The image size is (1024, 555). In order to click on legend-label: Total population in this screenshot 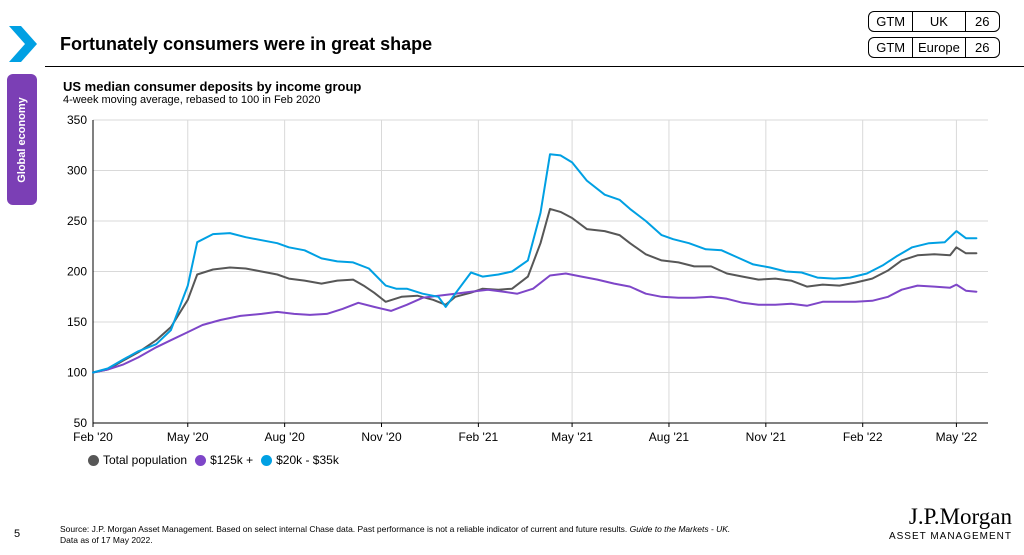, I will do `click(145, 460)`.